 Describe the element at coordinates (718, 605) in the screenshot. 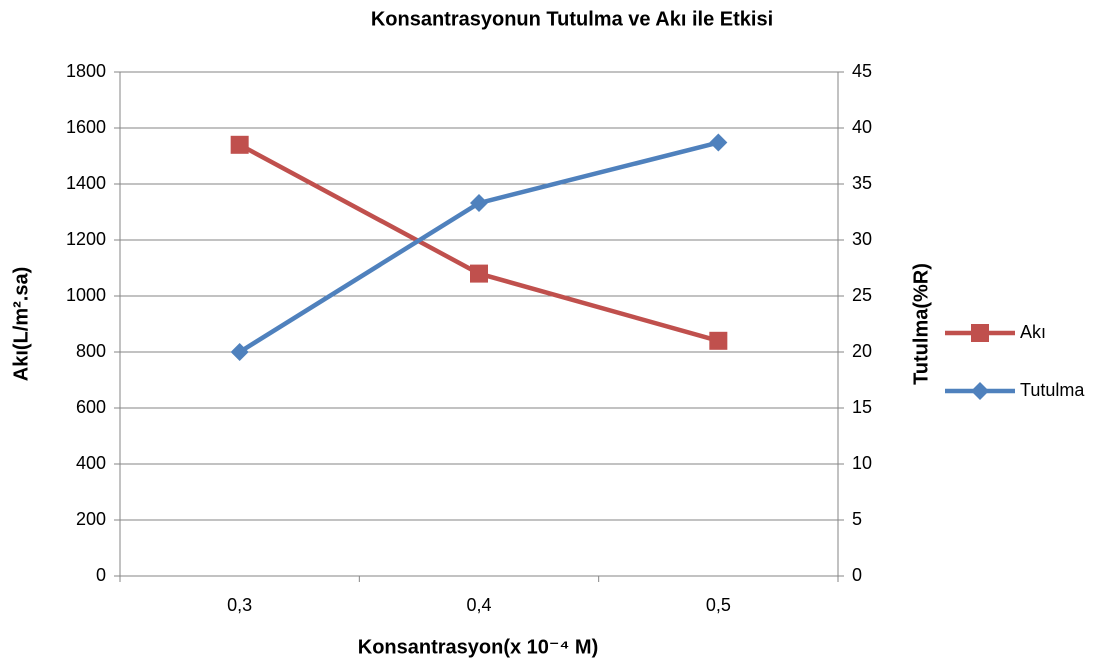

I see `x-tick-label: 0,5` at that location.